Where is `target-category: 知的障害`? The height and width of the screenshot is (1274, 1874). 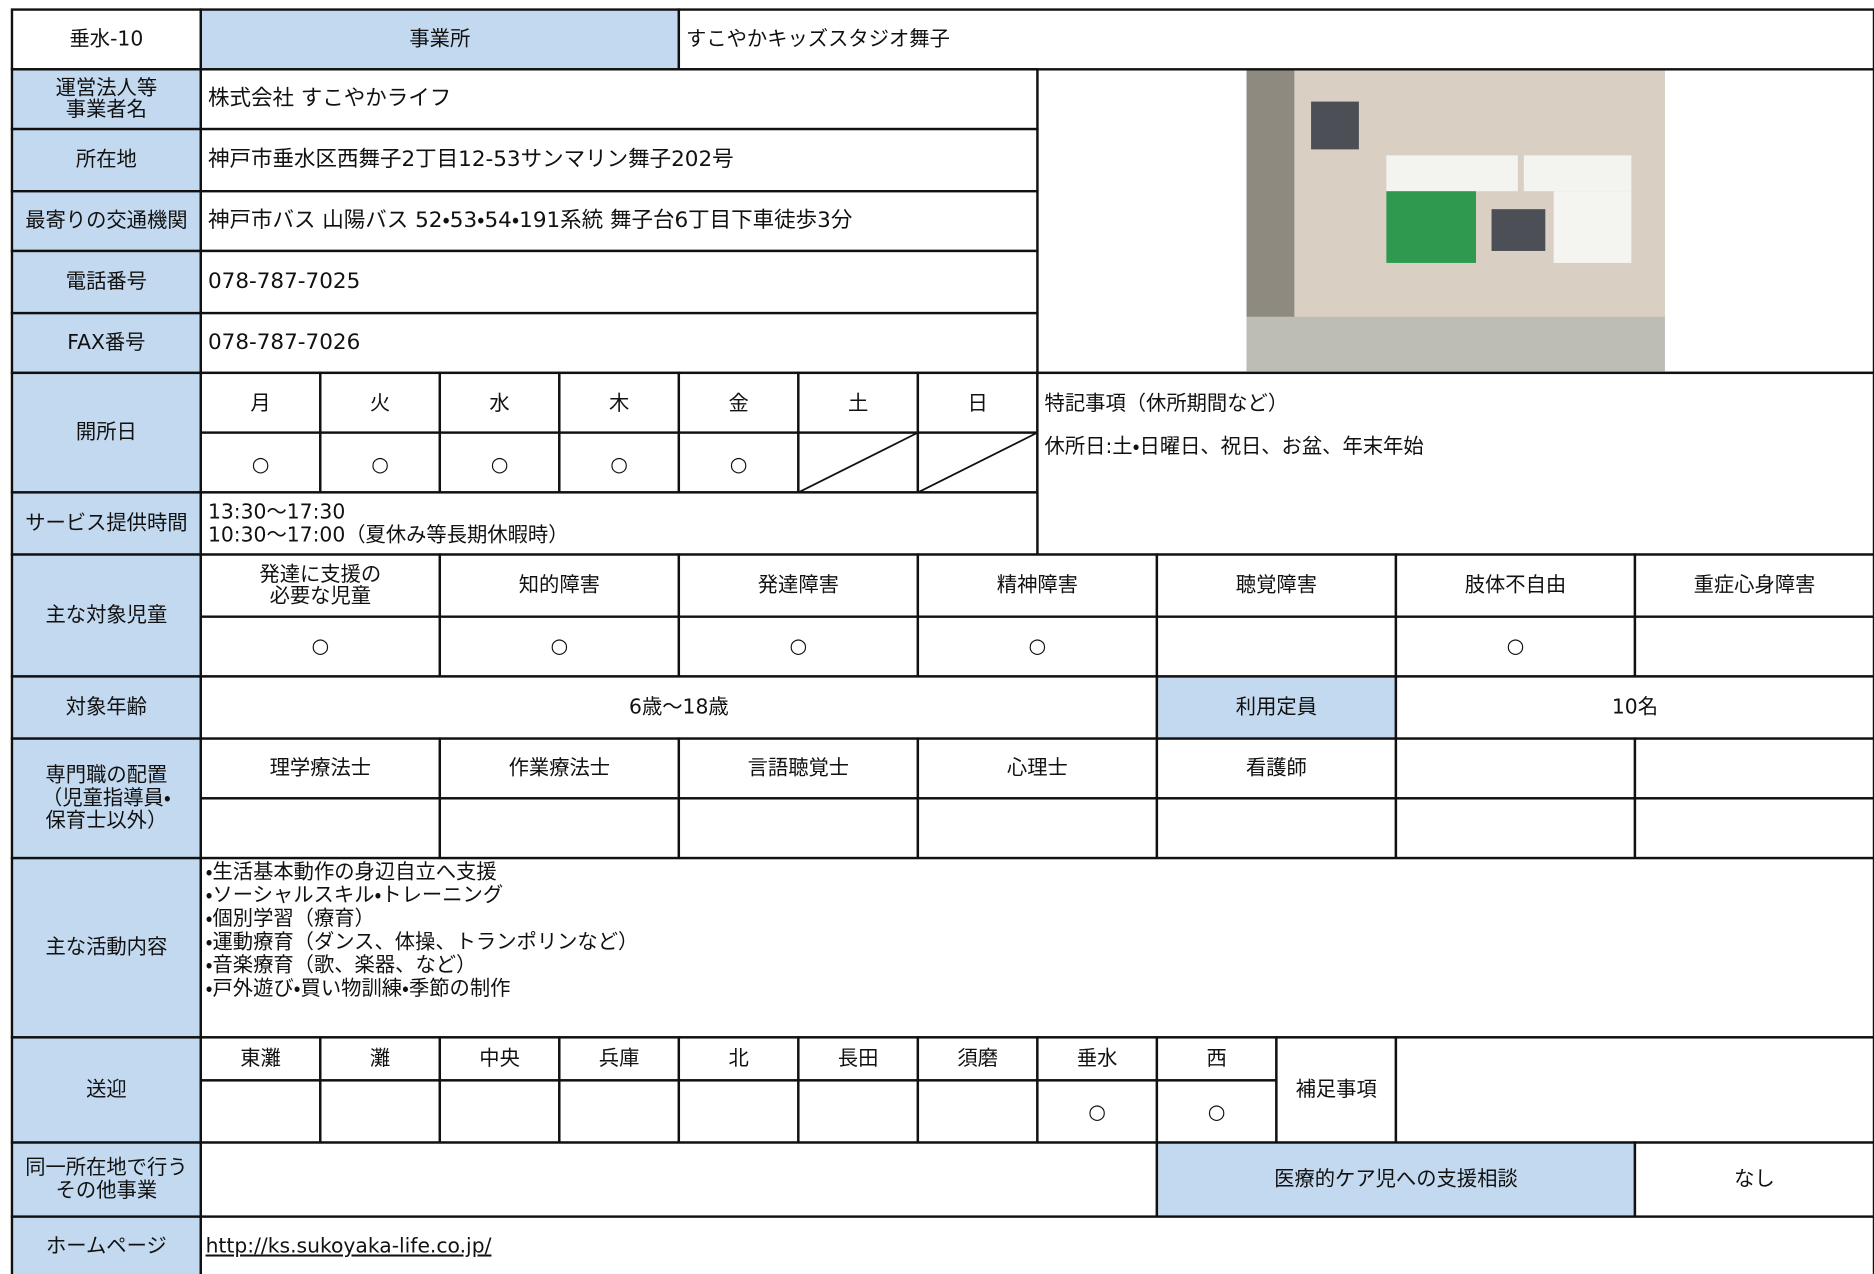 target-category: 知的障害 is located at coordinates (559, 585).